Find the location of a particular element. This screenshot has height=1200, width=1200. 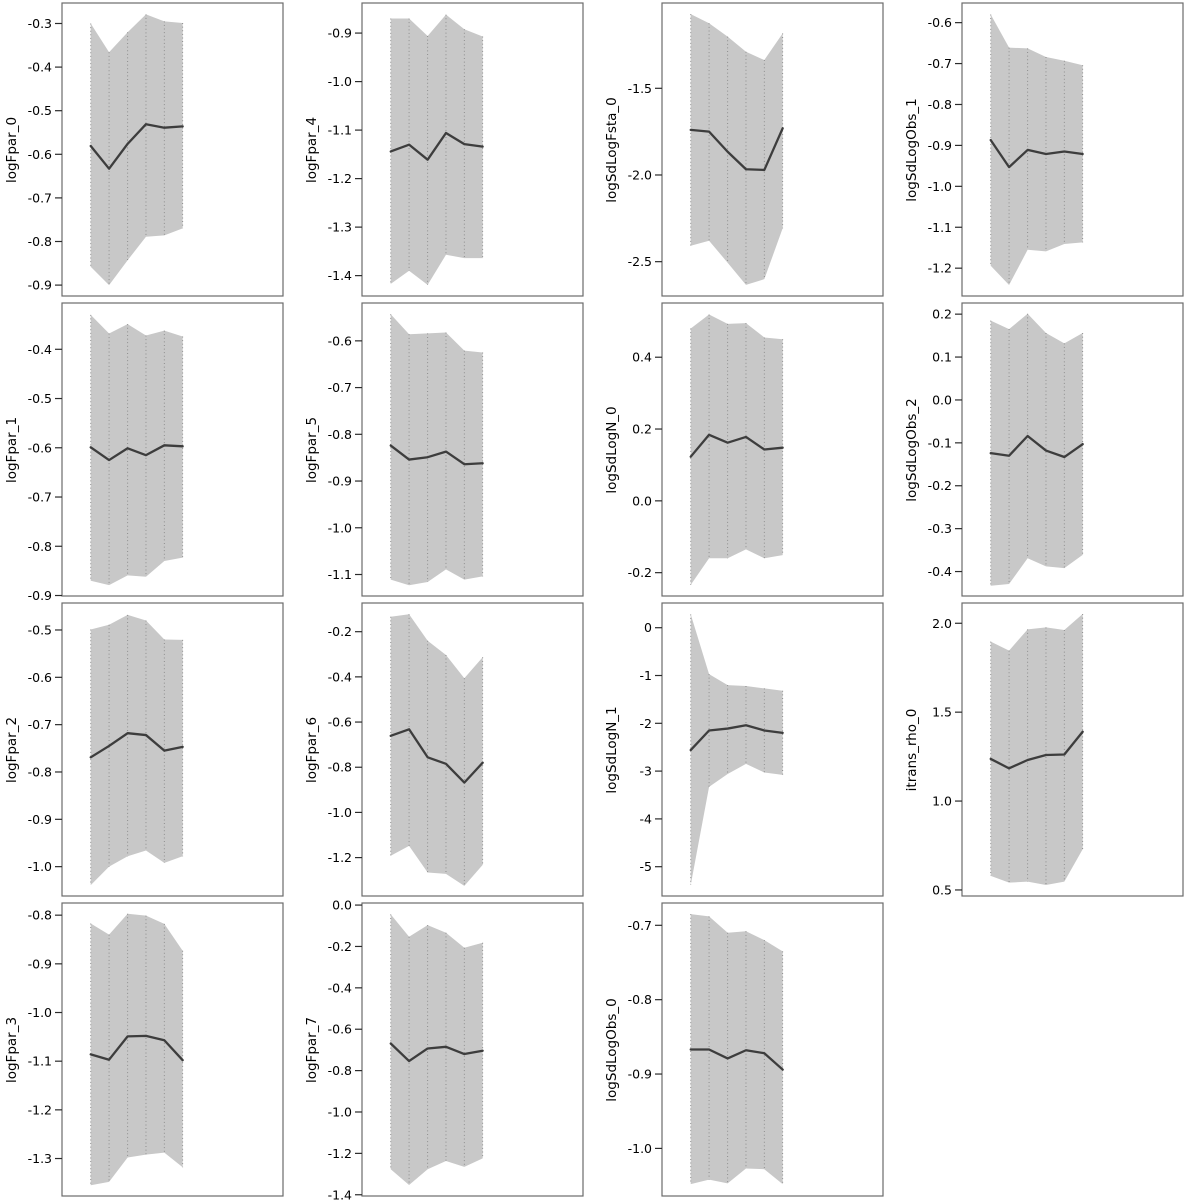

y-tick-label: 0 is located at coordinates (648, 627).